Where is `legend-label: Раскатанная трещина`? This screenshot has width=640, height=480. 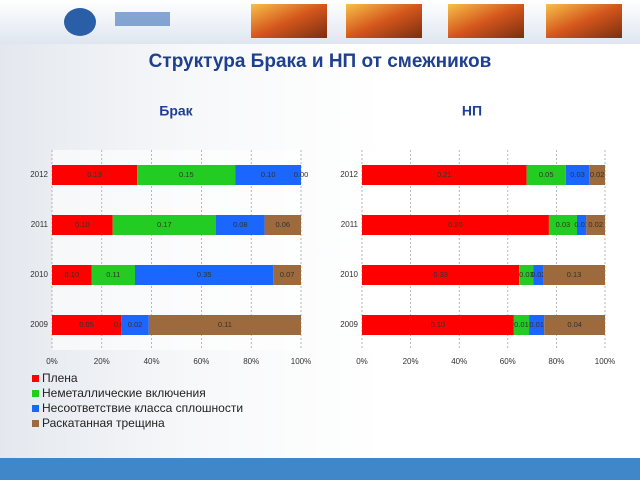 legend-label: Раскатанная трещина is located at coordinates (103, 423).